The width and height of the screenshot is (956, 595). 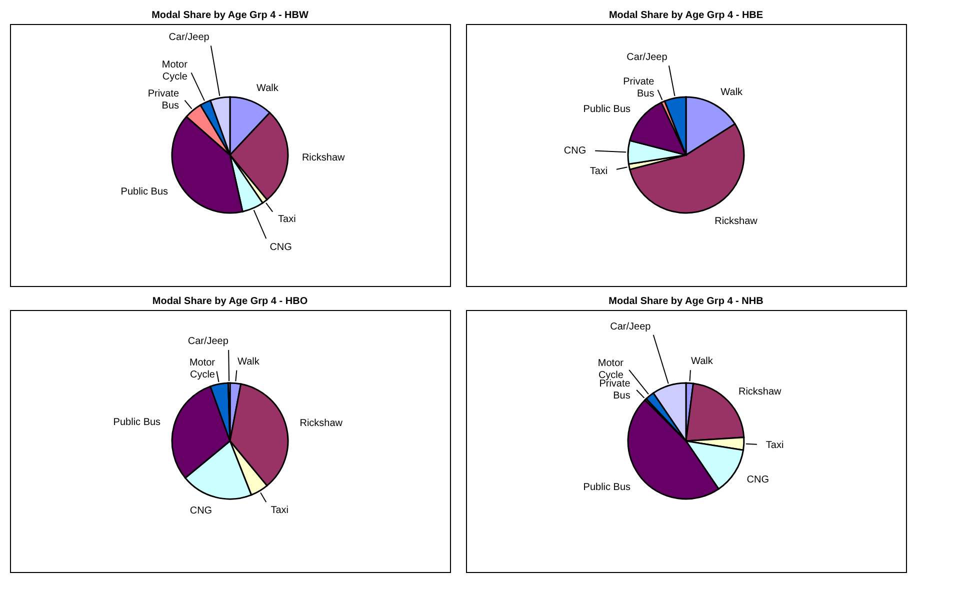 I want to click on chart-title: Modal Share by Age Grp 4 - NHB, so click(x=686, y=301).